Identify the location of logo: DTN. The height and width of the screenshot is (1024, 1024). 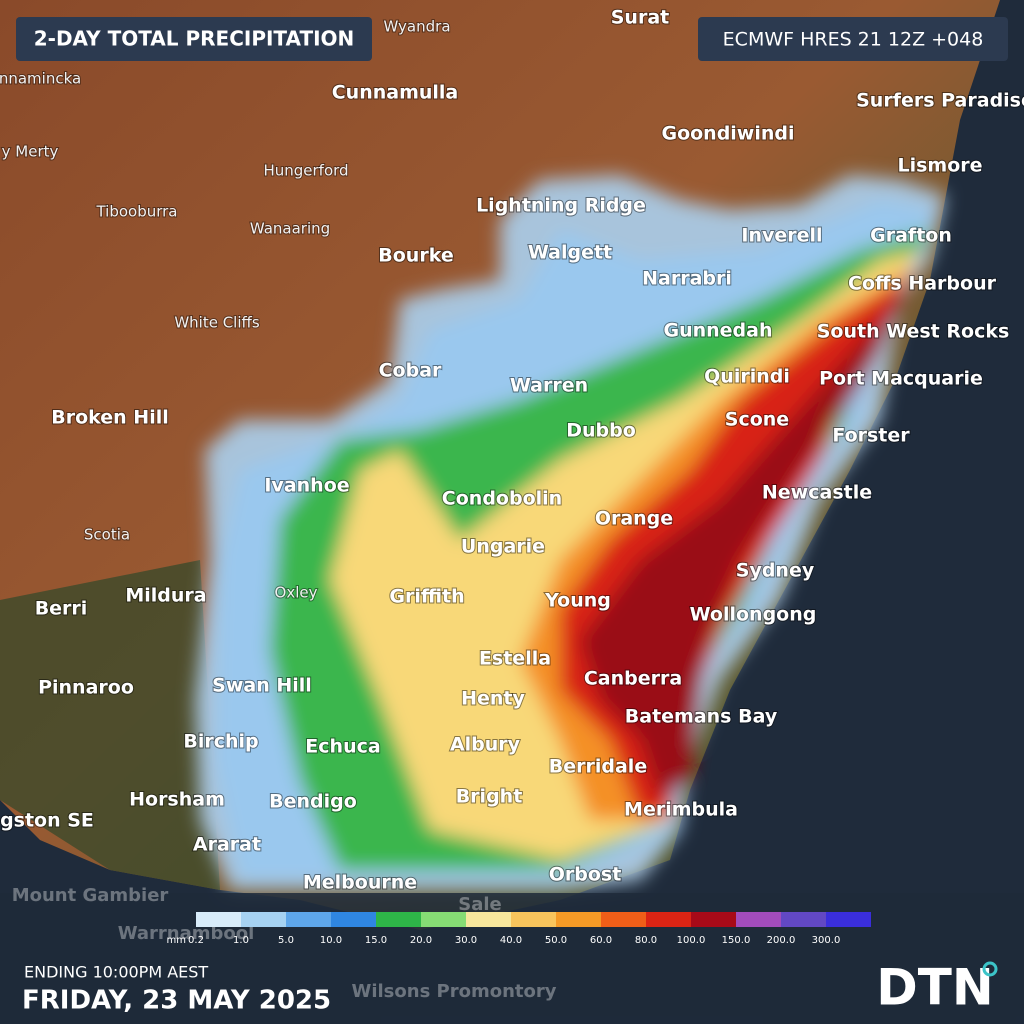
(934, 988).